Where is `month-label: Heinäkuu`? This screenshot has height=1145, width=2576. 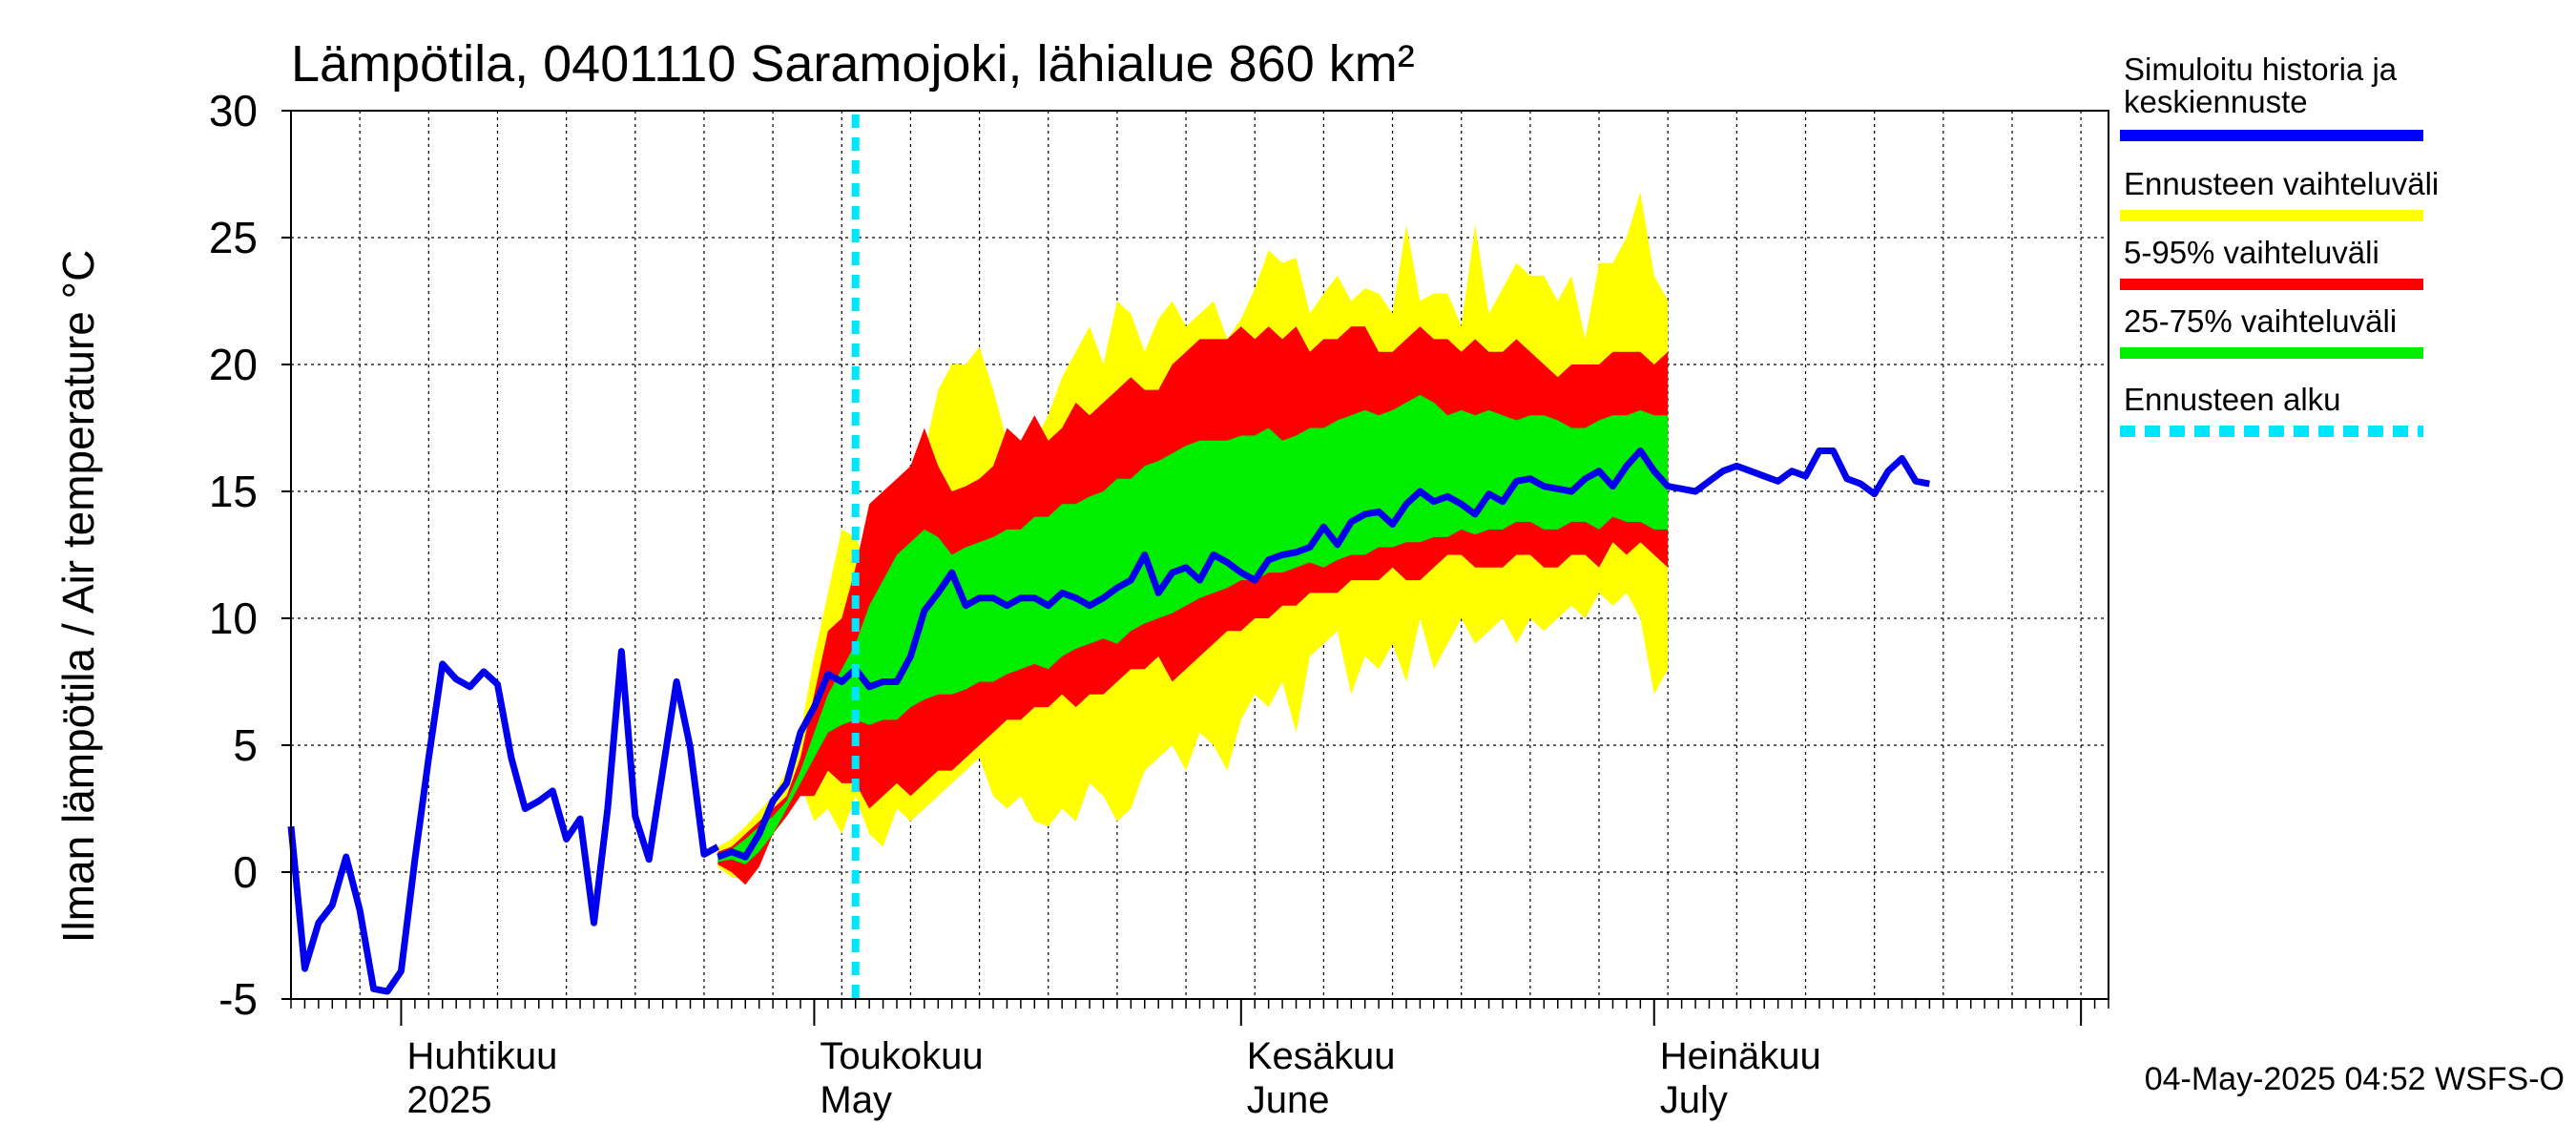 month-label: Heinäkuu is located at coordinates (1740, 1056).